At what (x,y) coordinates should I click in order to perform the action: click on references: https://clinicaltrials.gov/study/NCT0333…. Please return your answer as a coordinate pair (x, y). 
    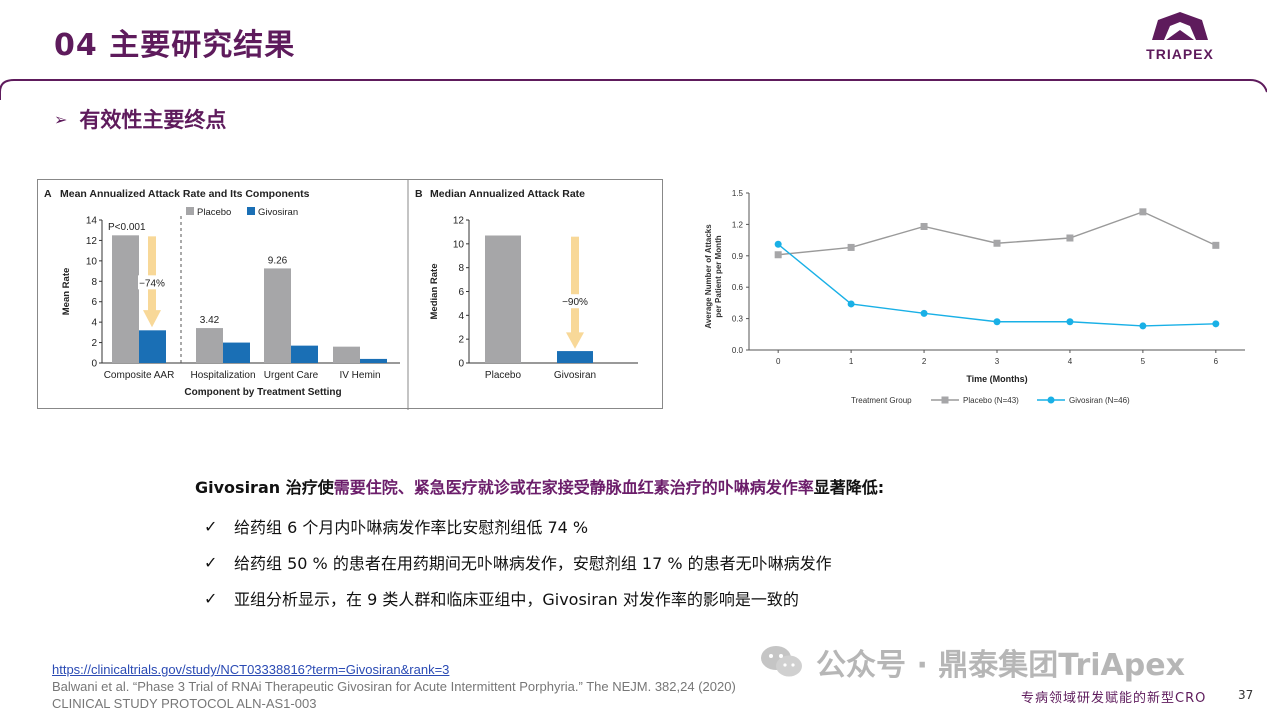
    Looking at the image, I should click on (394, 686).